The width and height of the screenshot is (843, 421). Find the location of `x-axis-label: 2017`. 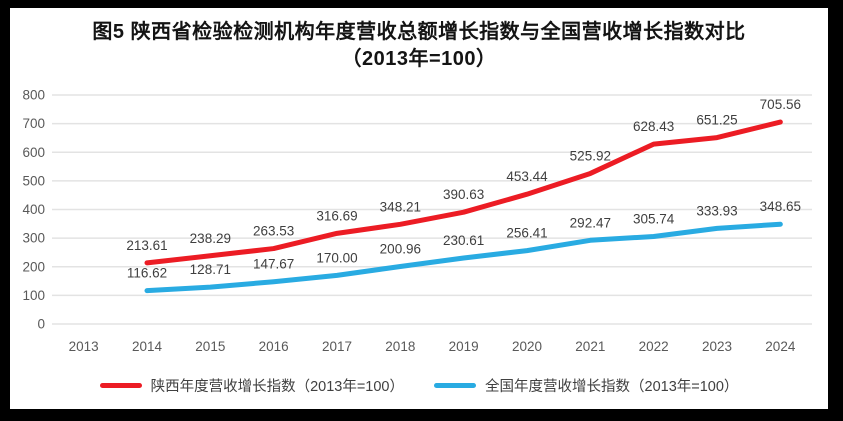

x-axis-label: 2017 is located at coordinates (337, 346).